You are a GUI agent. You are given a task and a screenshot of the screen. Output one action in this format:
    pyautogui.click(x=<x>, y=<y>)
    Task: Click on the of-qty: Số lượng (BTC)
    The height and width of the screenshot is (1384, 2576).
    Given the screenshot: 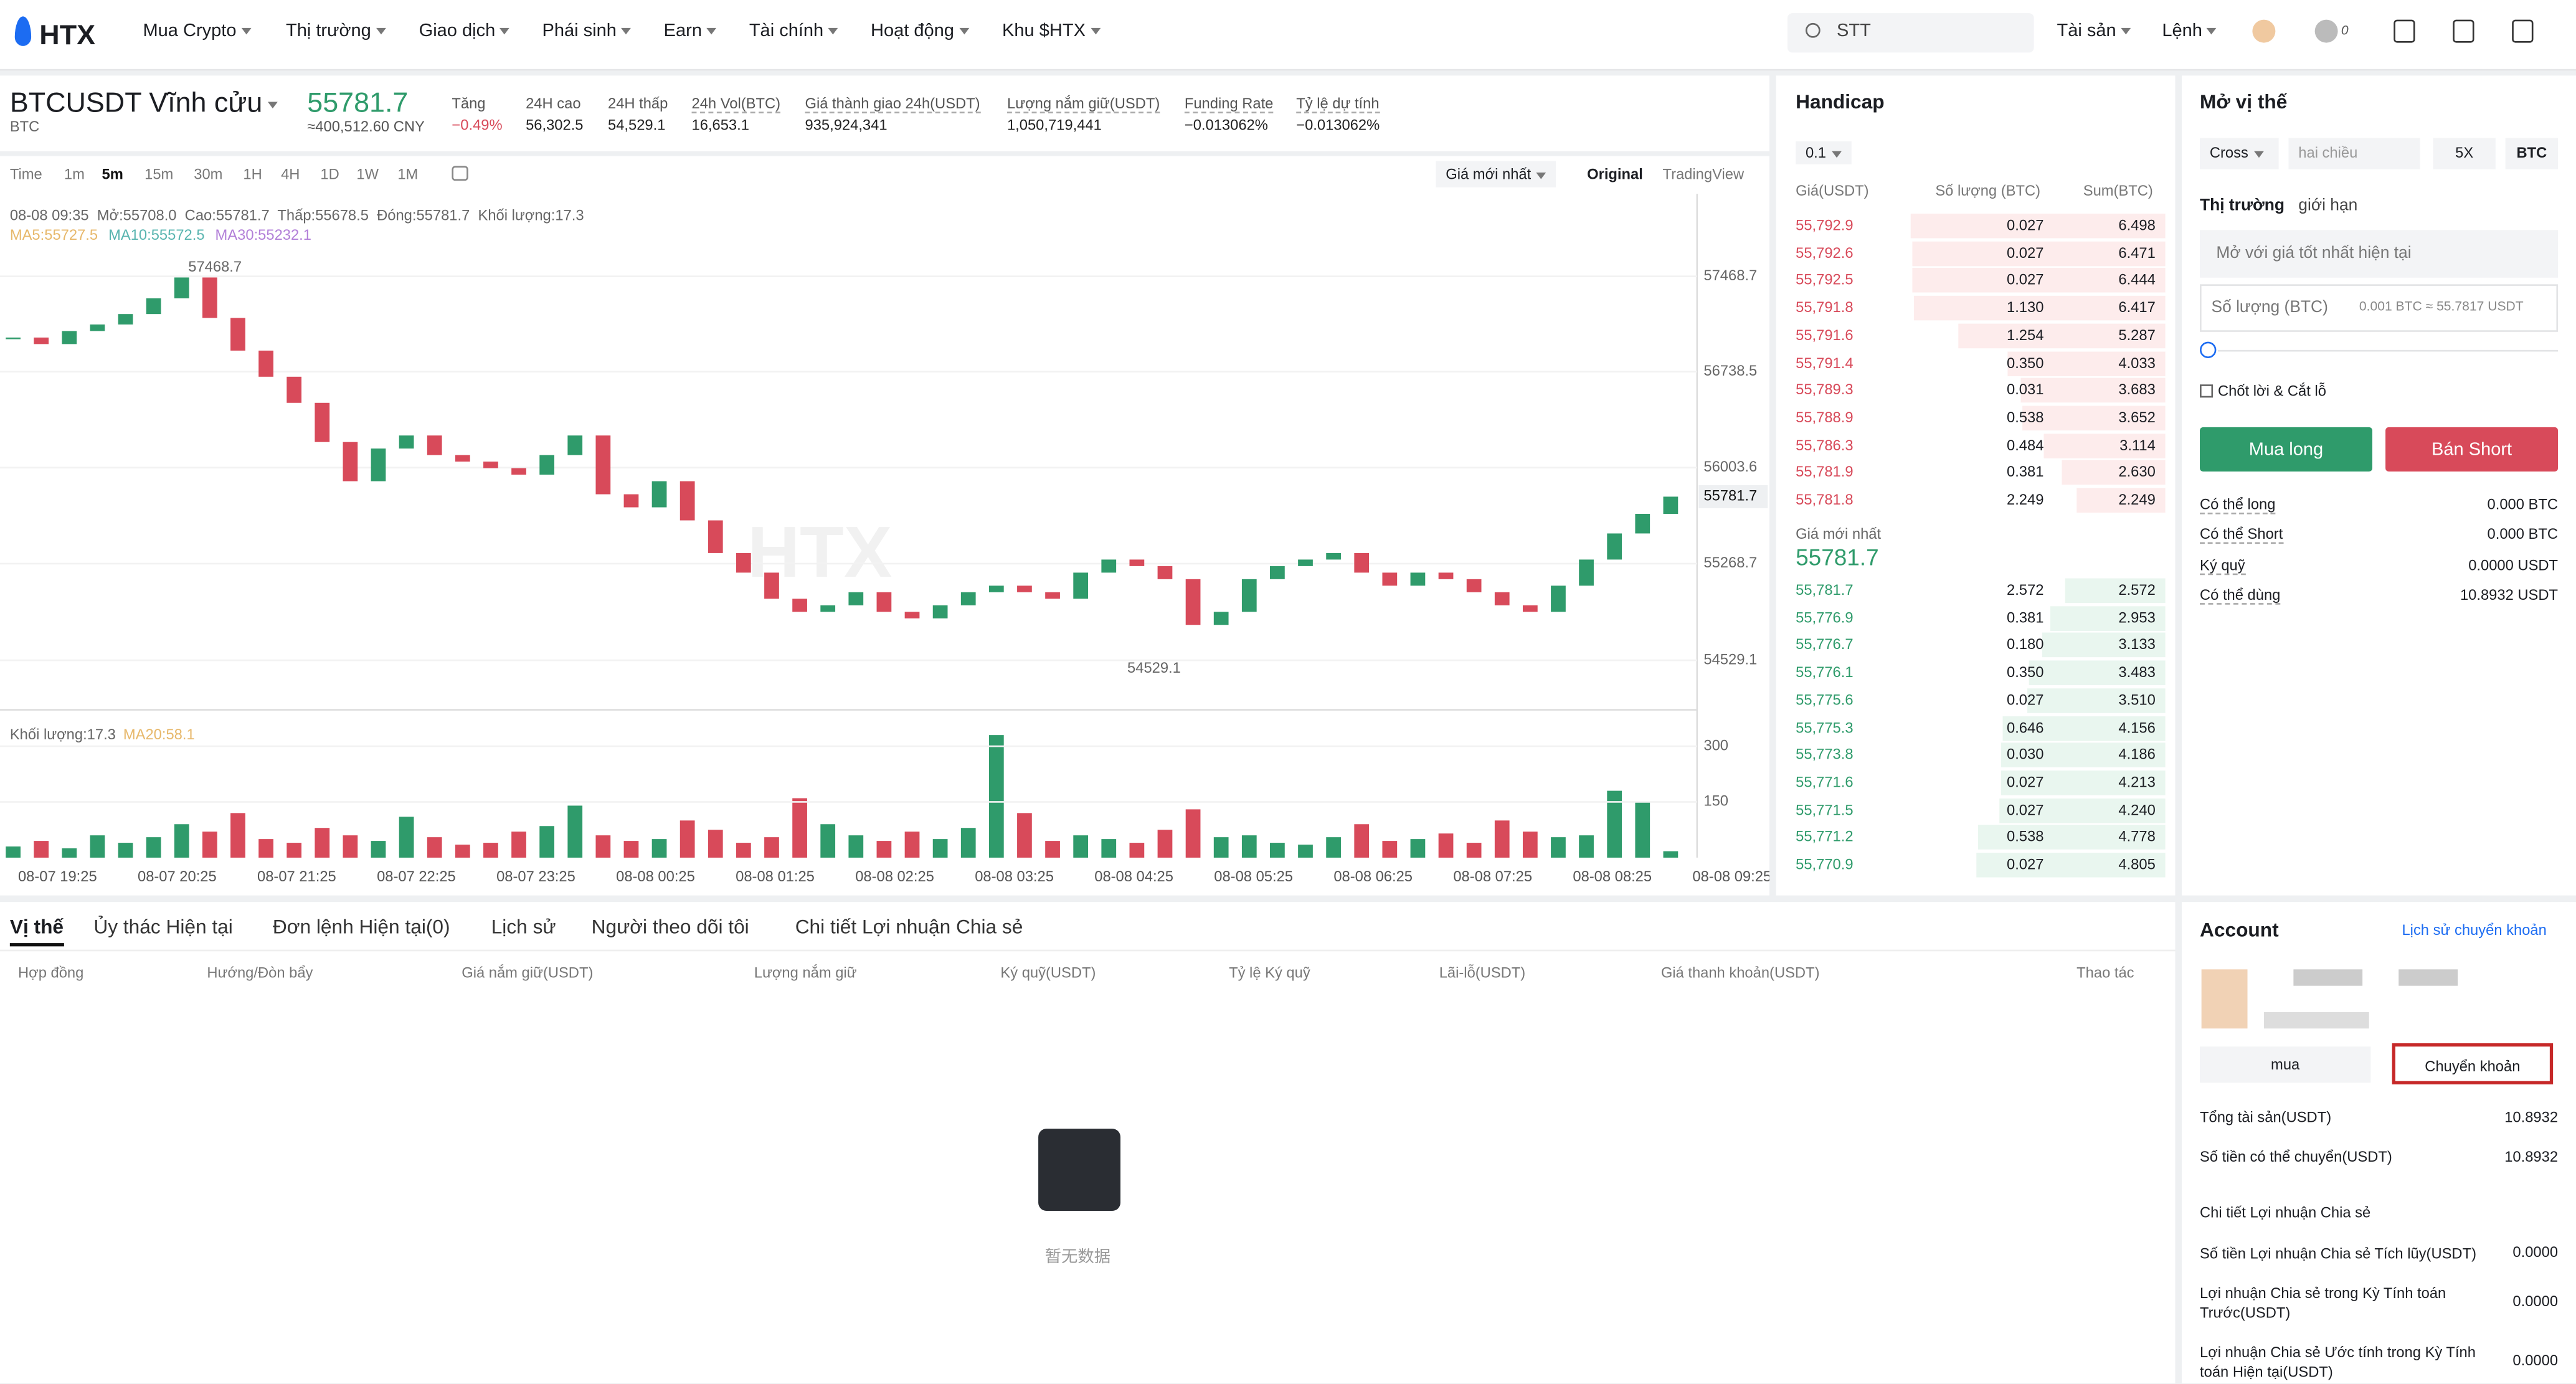 What is the action you would take?
    pyautogui.click(x=2380, y=308)
    